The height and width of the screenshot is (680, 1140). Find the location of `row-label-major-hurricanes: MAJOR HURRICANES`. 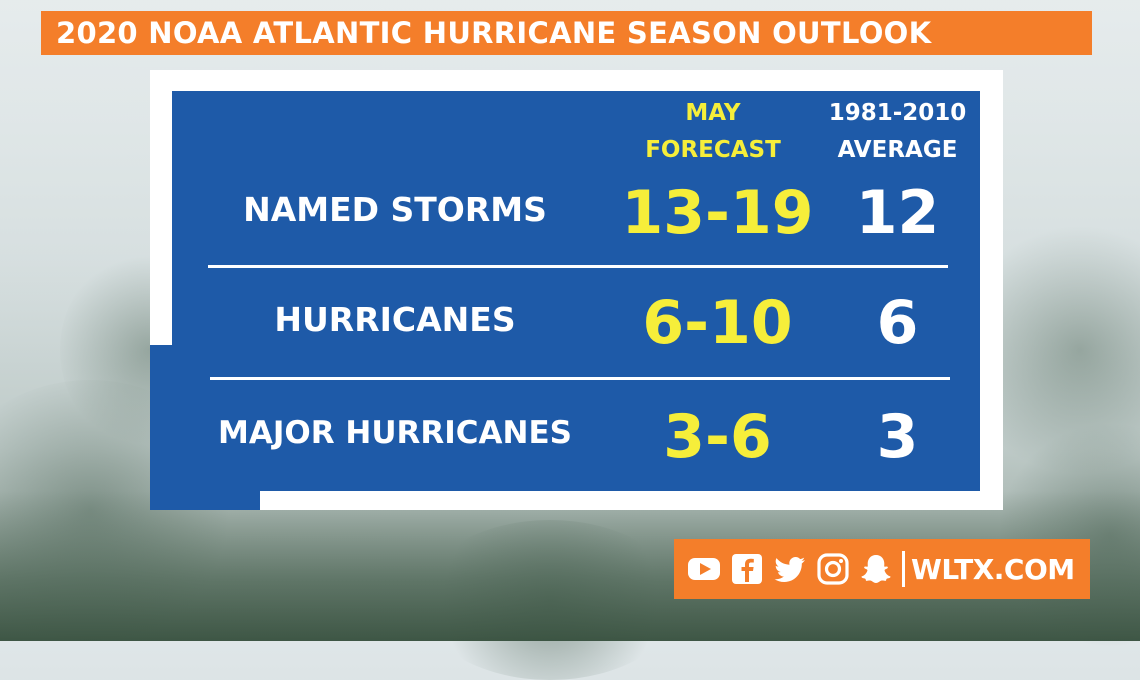

row-label-major-hurricanes: MAJOR HURRICANES is located at coordinates (395, 433).